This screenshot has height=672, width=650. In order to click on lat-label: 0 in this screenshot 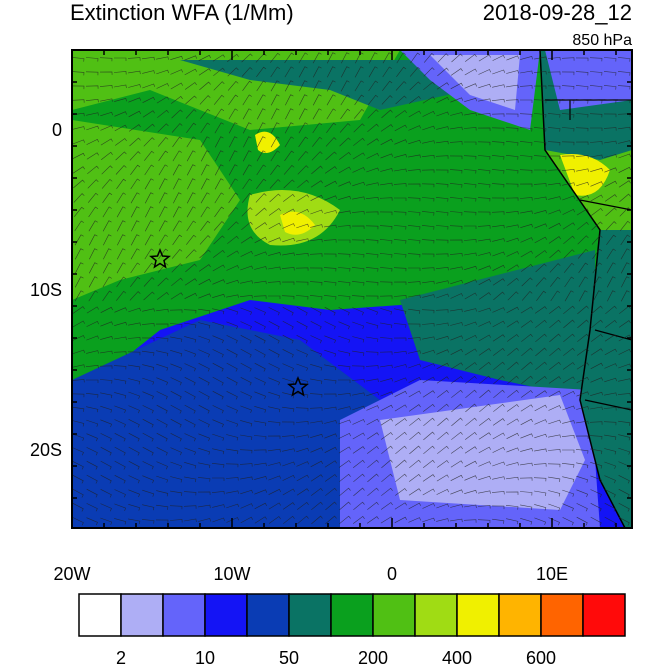, I will do `click(57, 130)`.